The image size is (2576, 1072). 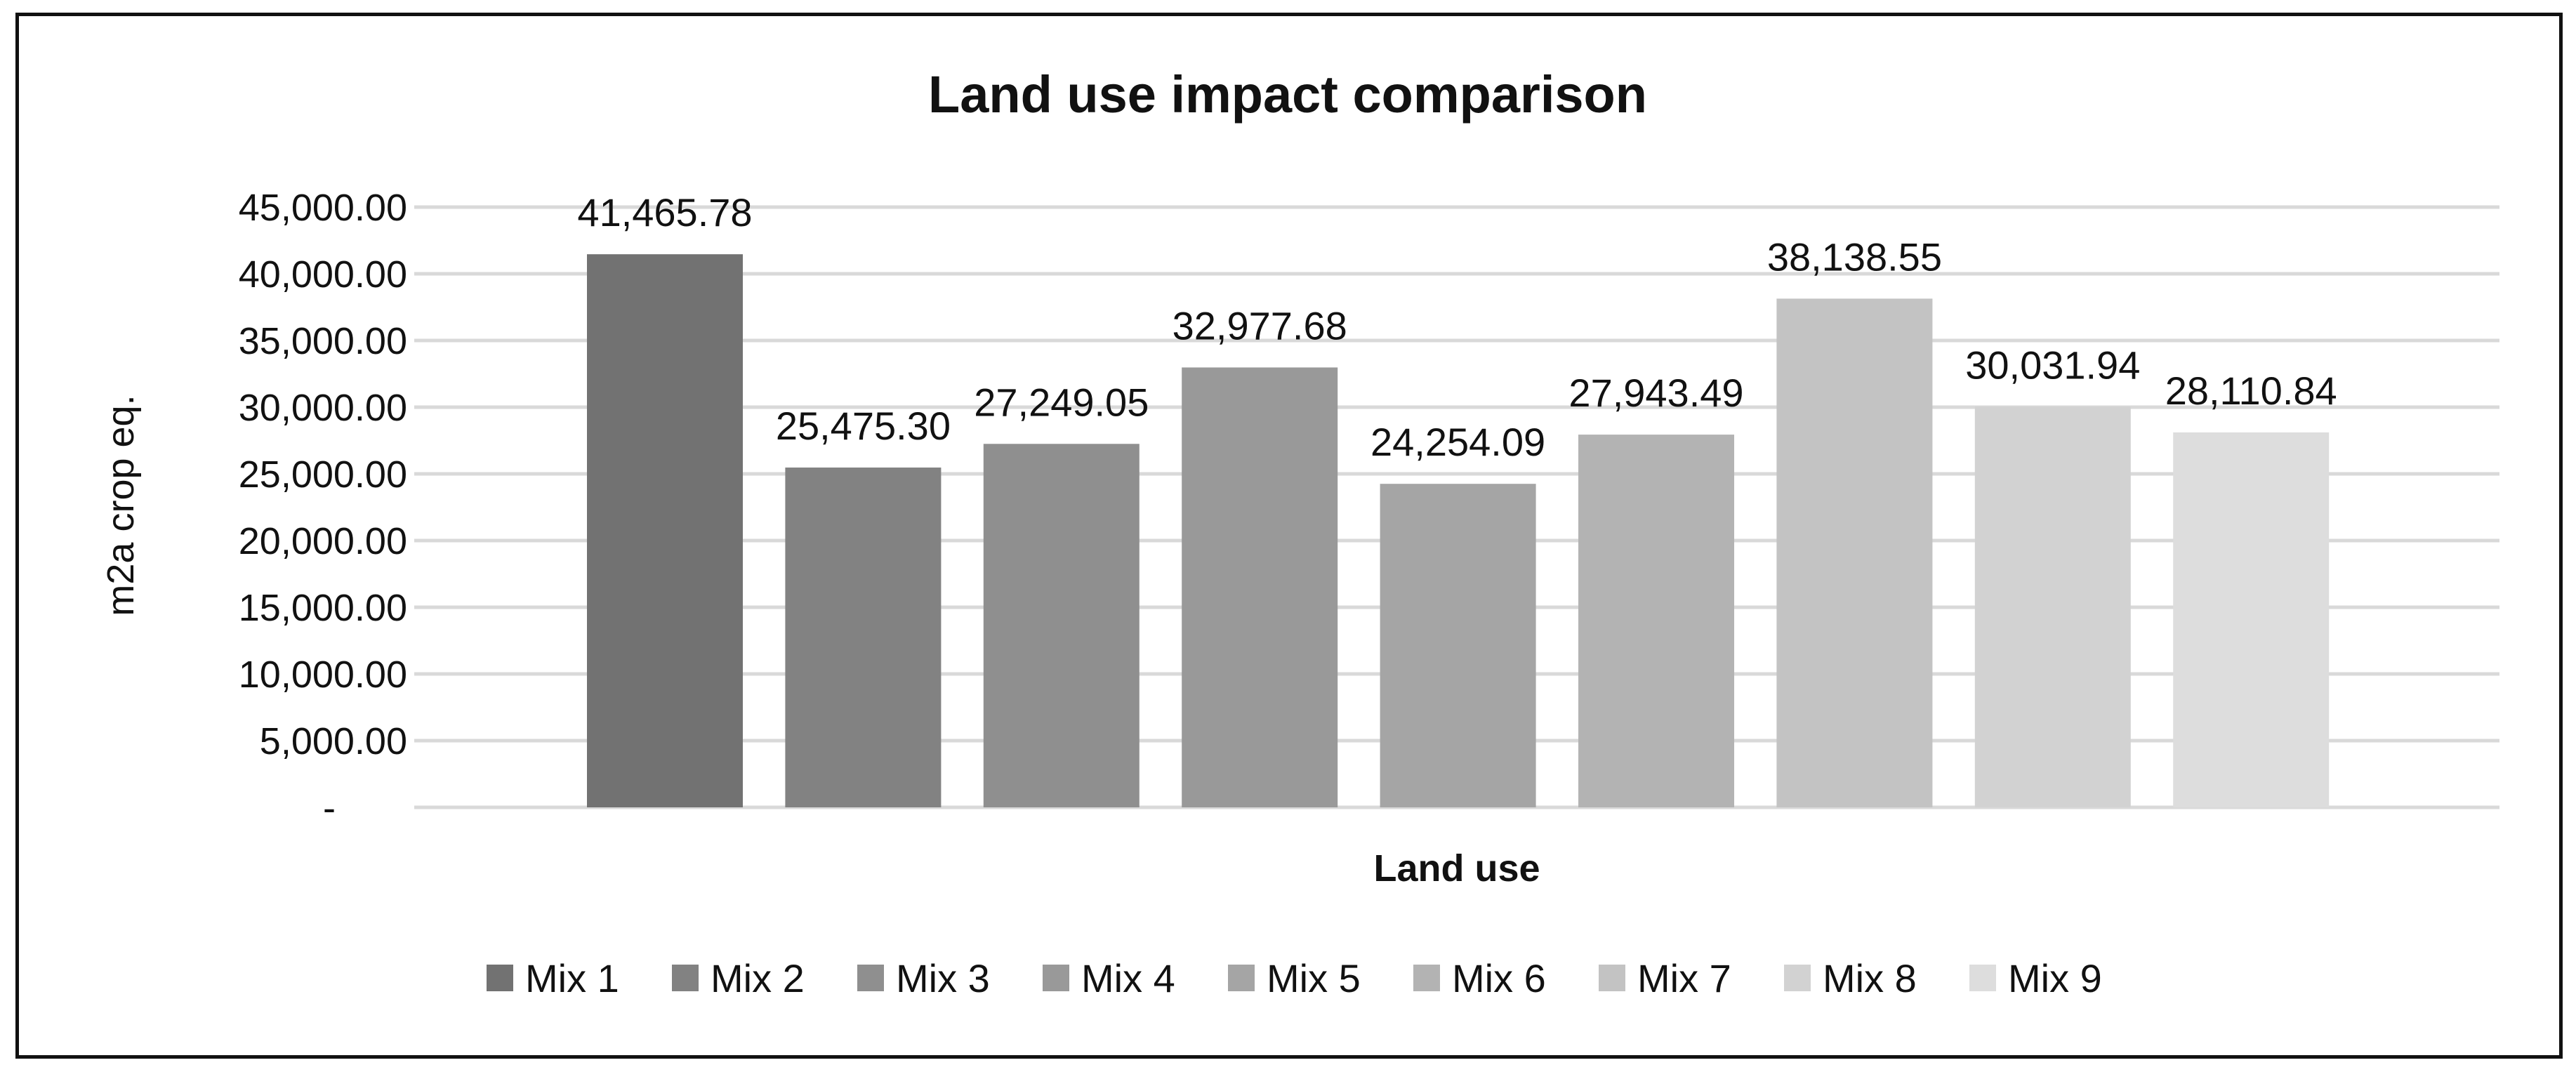 I want to click on y-tick-label: 20,000.00, so click(x=323, y=541).